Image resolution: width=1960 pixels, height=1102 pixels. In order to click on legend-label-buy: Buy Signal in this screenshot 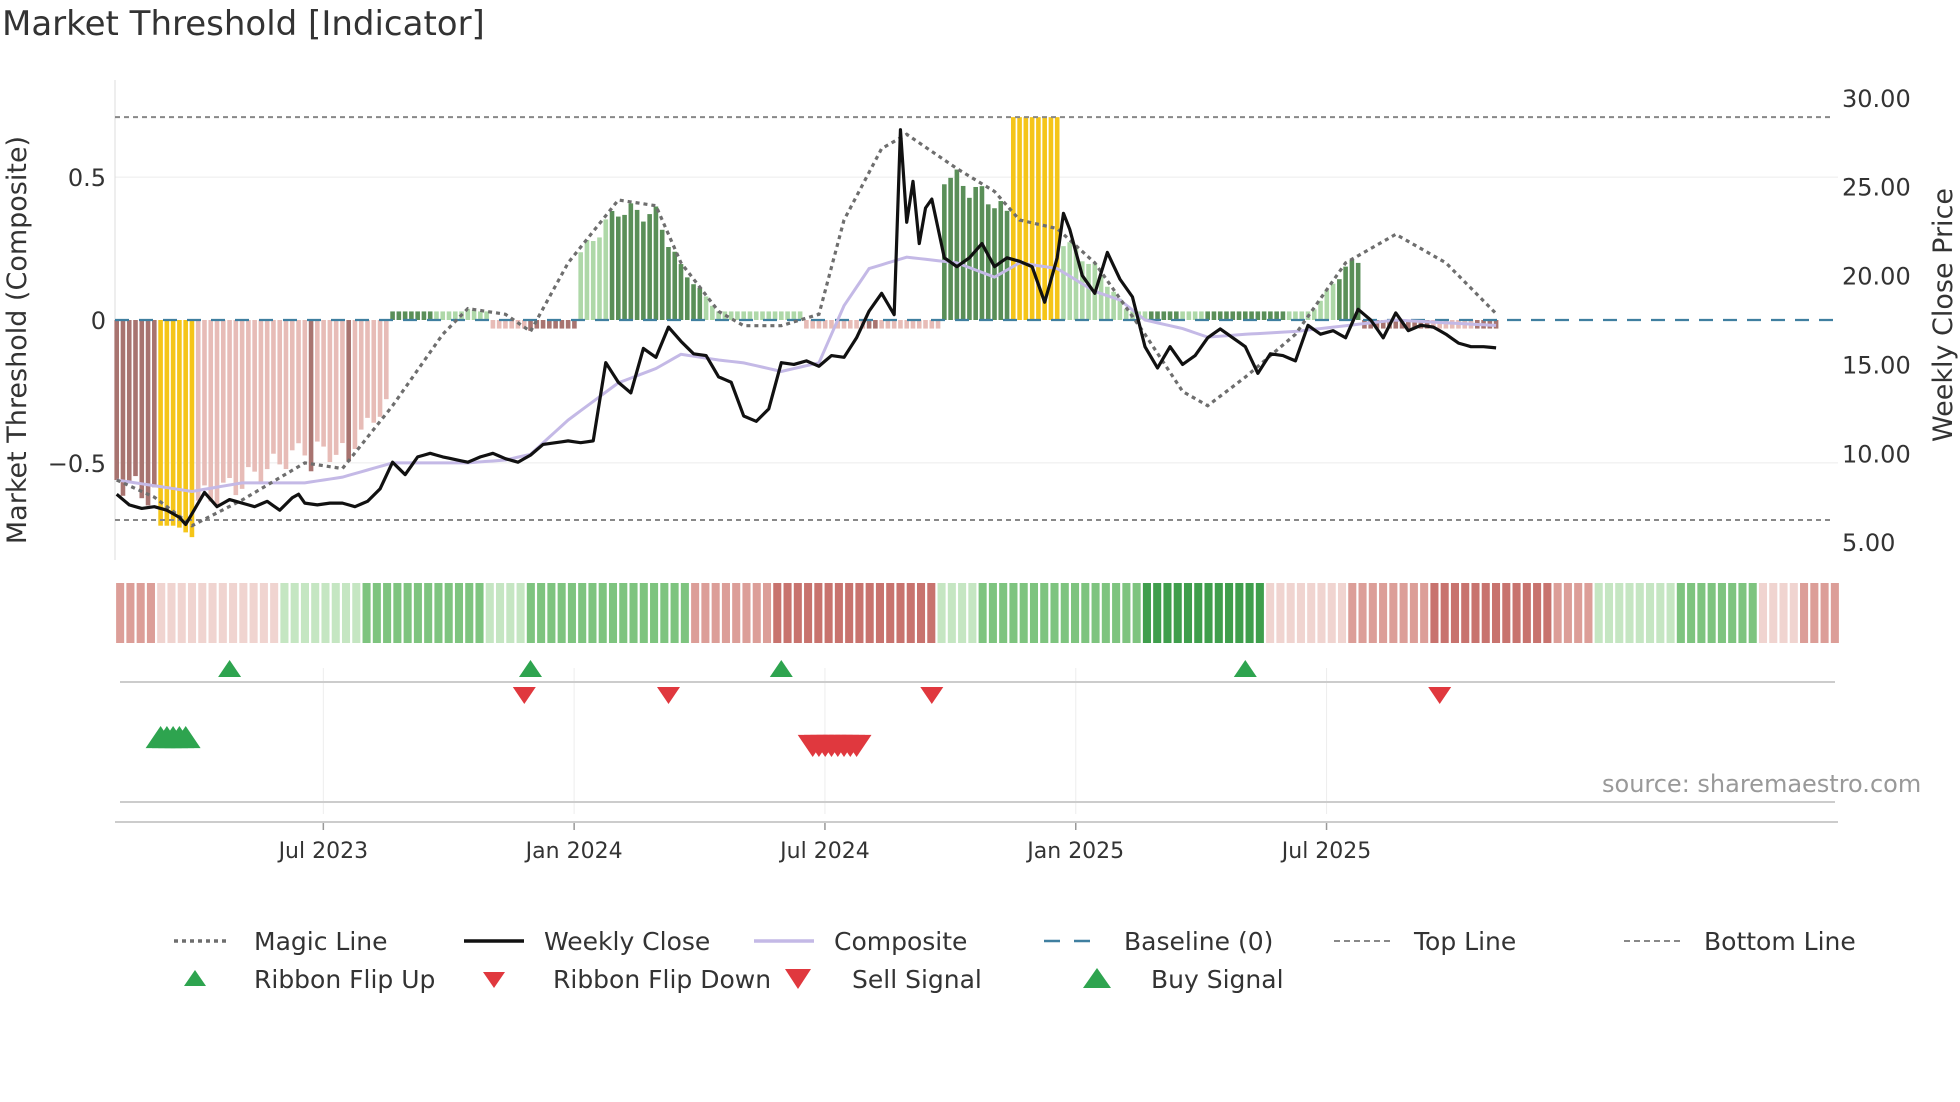, I will do `click(1217, 979)`.